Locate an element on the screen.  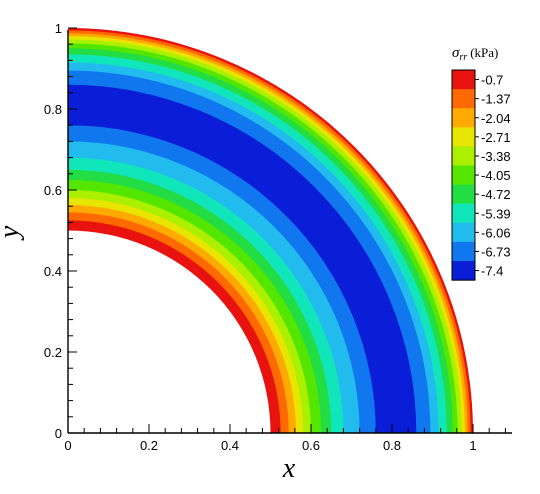
legend-label: -1.37 is located at coordinates (496, 99).